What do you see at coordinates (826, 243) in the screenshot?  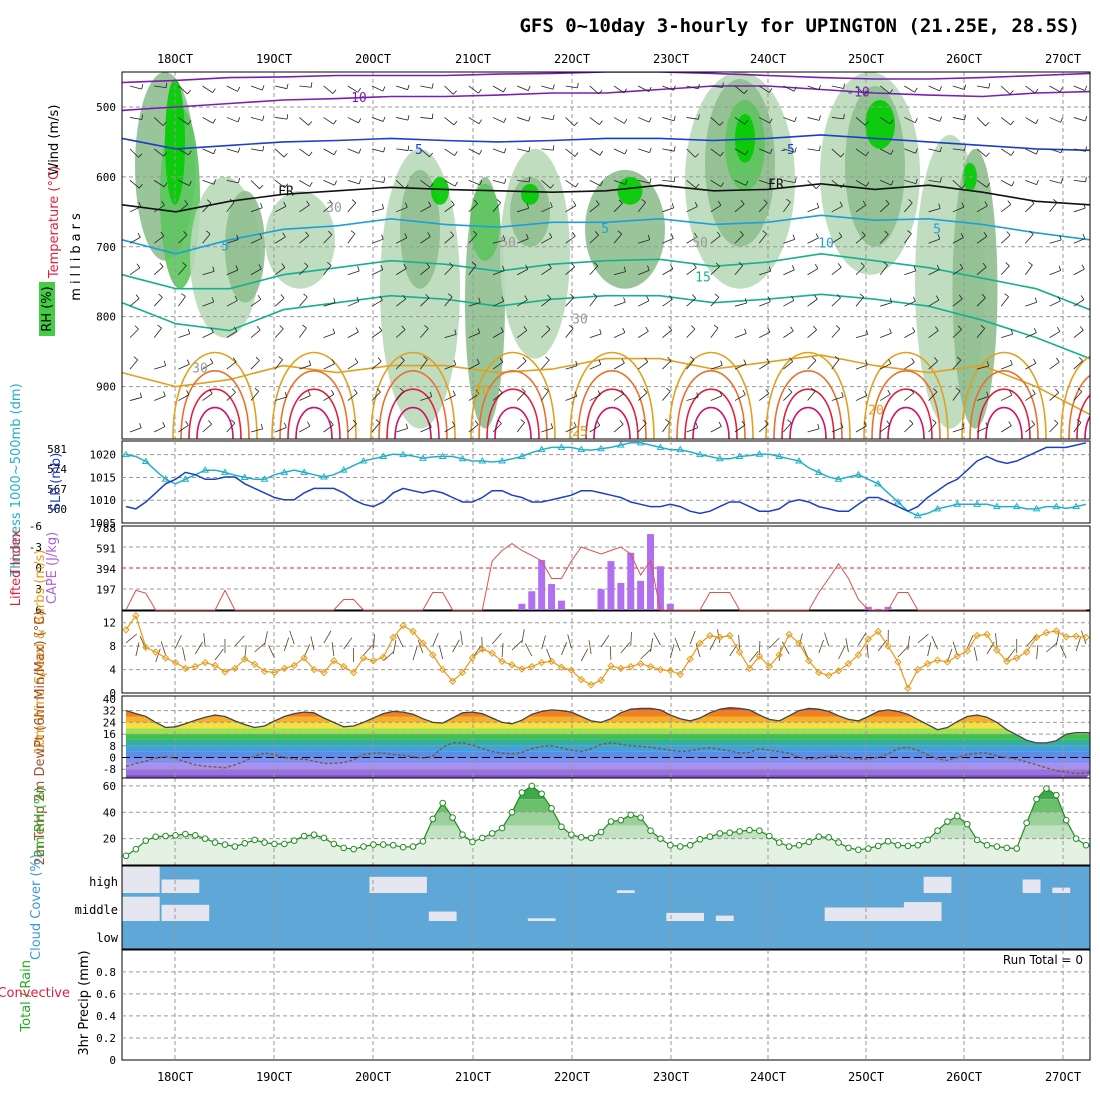 I see `contour-label: 10` at bounding box center [826, 243].